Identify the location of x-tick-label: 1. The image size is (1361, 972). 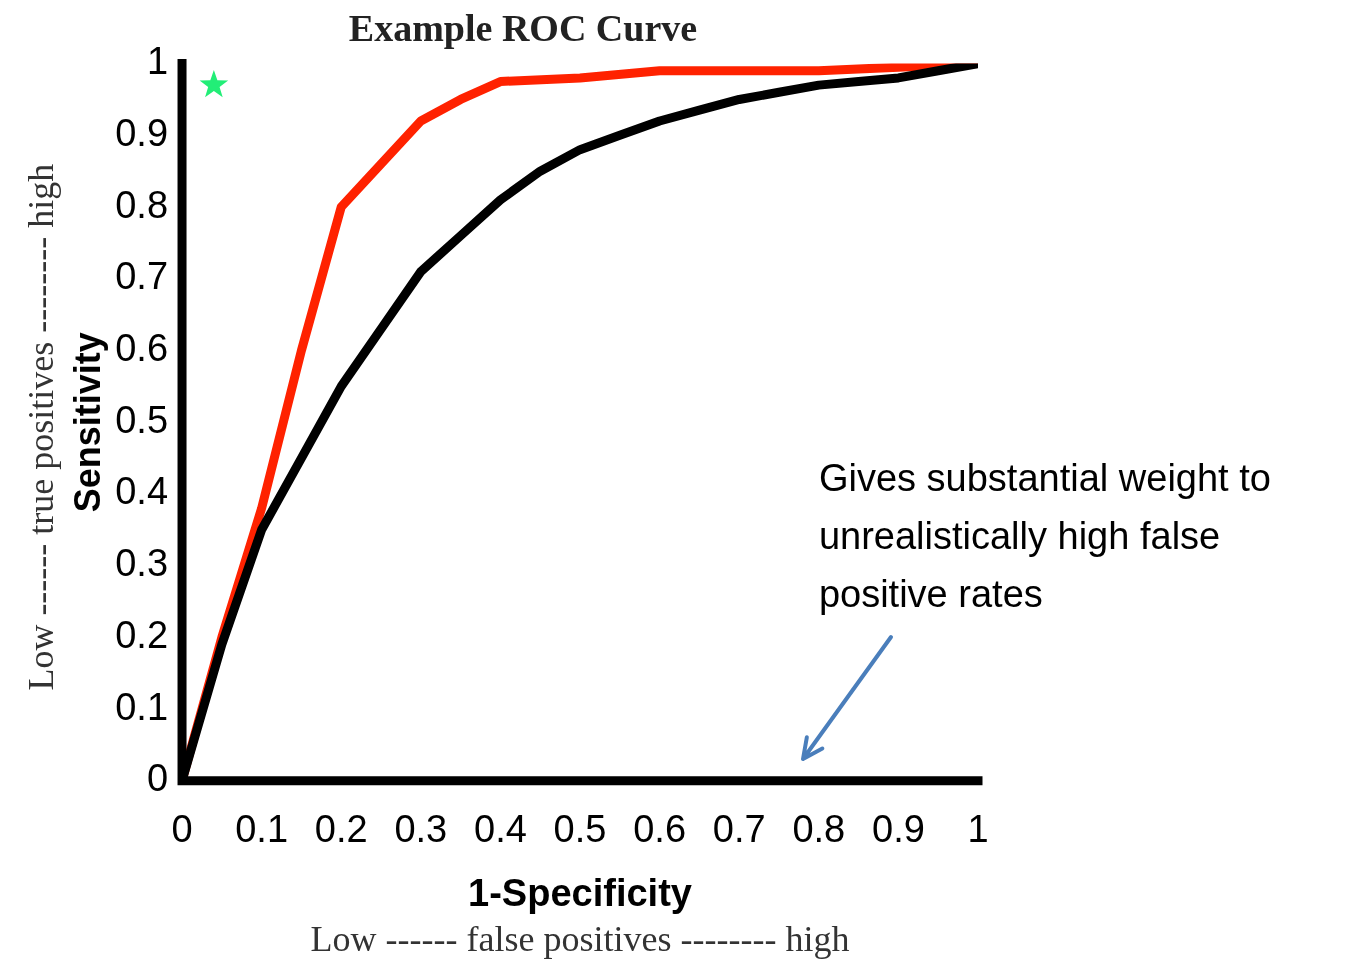
(978, 829).